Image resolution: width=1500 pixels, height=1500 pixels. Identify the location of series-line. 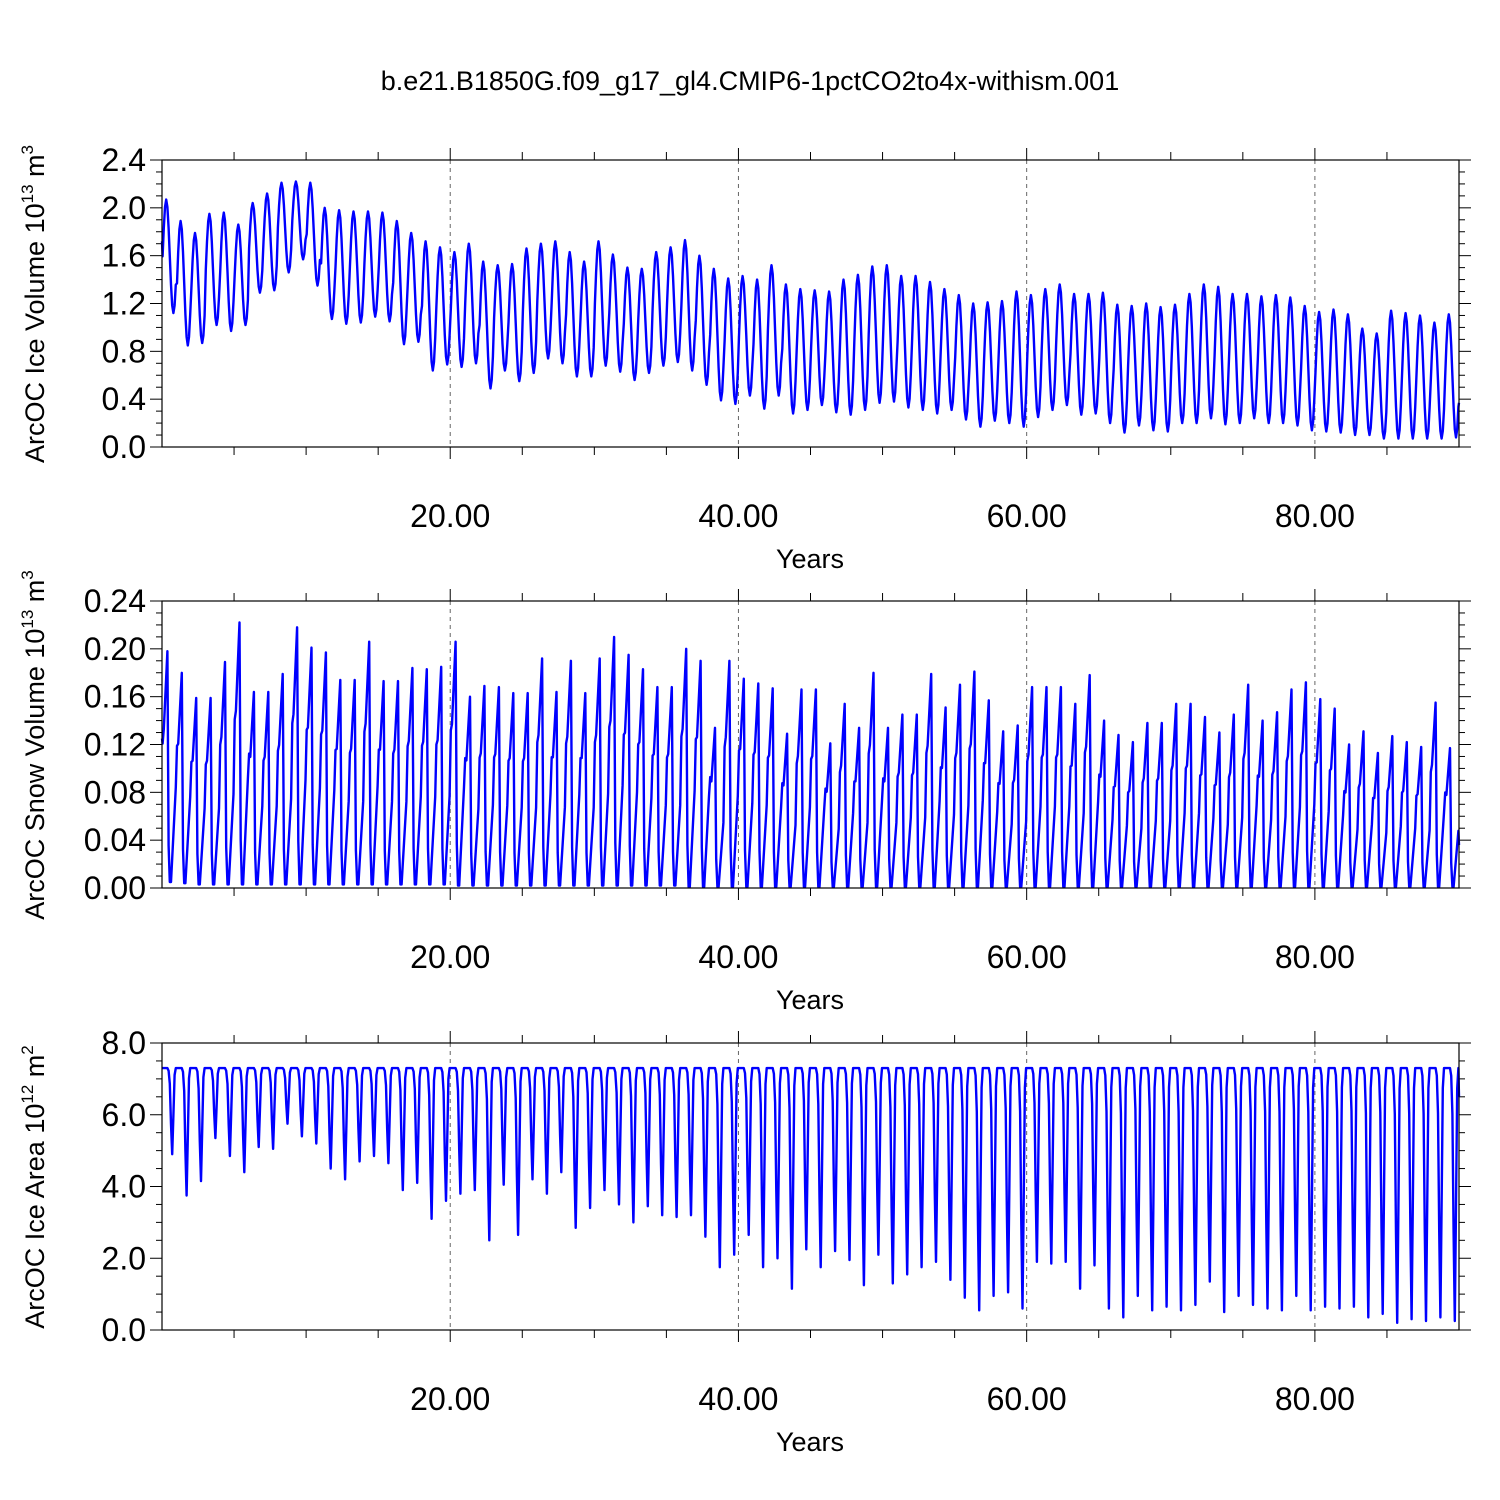
(811, 1195).